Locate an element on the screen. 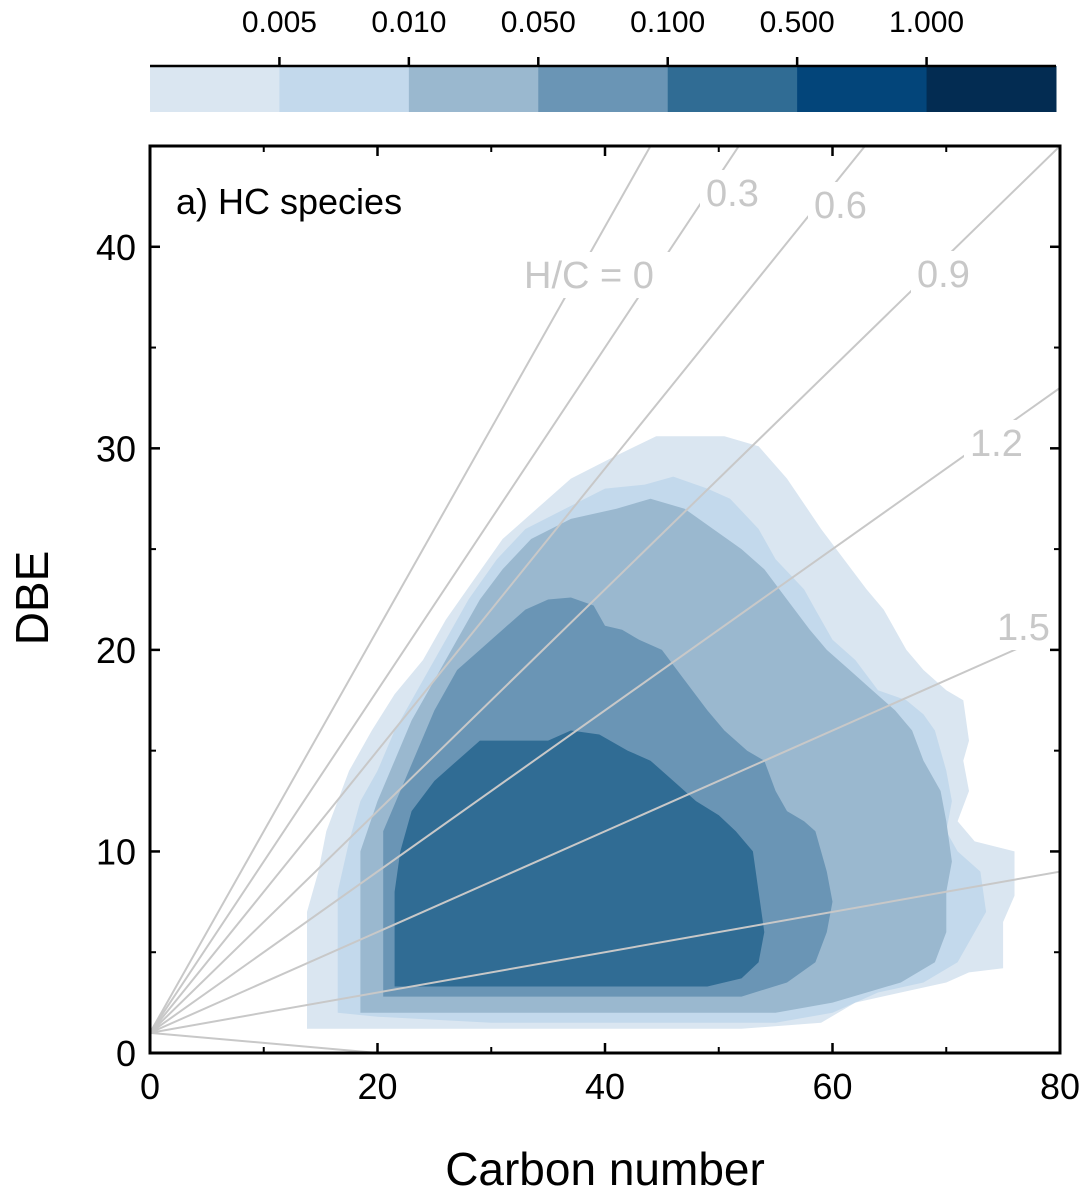 This screenshot has width=1088, height=1195. panel-label: a) HC species is located at coordinates (289, 201).